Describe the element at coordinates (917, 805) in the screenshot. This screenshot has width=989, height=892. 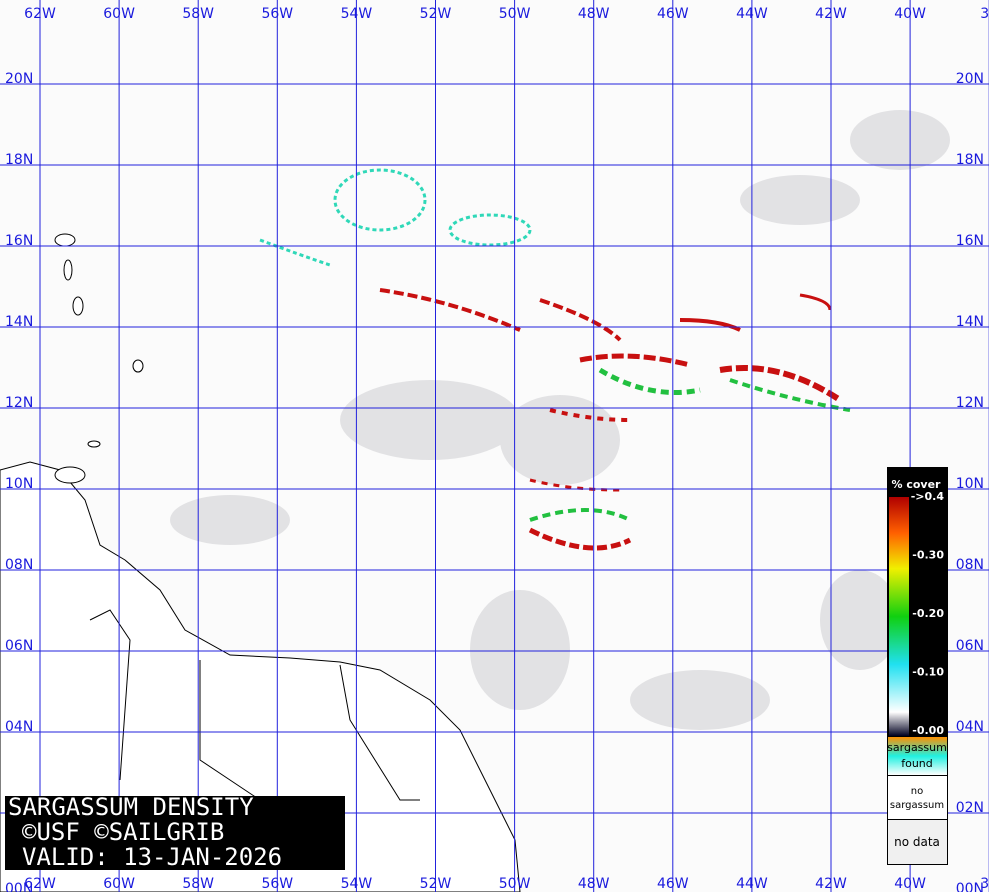
I see `legend-none-2: sargassum` at that location.